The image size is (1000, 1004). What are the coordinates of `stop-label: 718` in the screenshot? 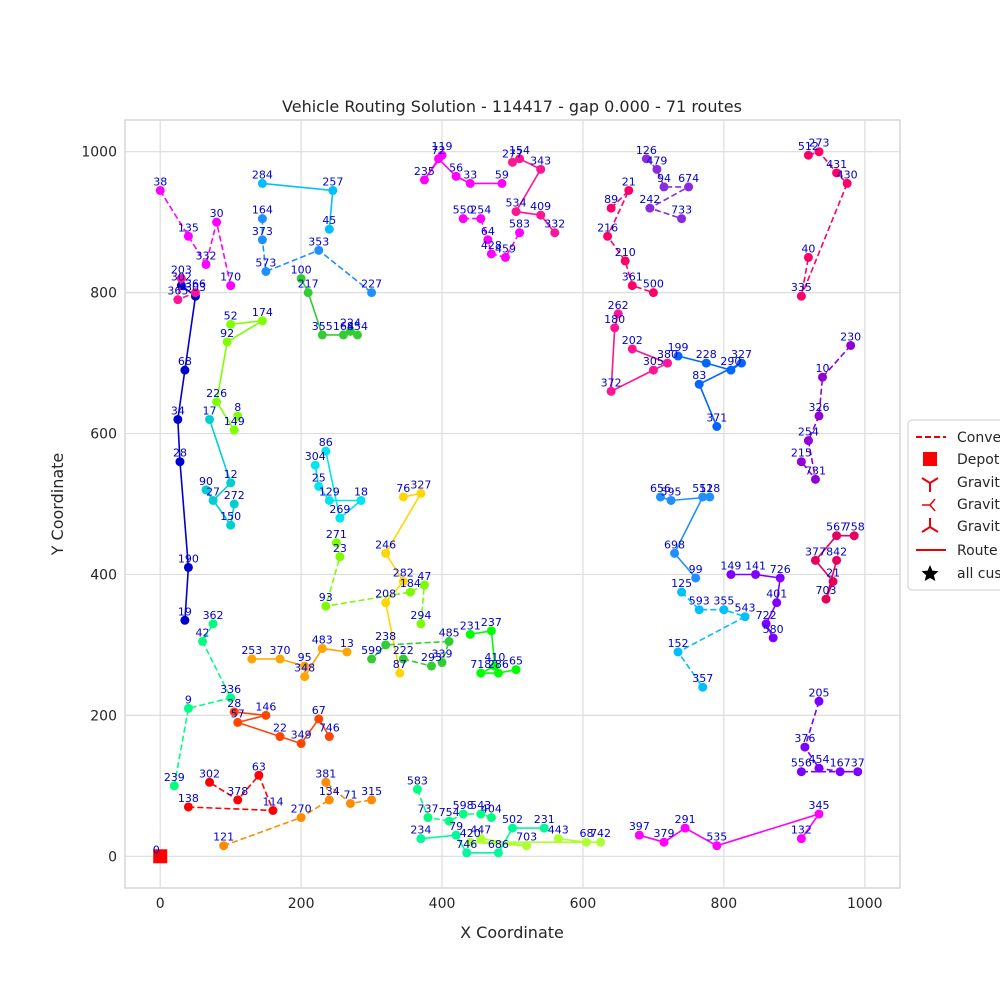 It's located at (480, 664).